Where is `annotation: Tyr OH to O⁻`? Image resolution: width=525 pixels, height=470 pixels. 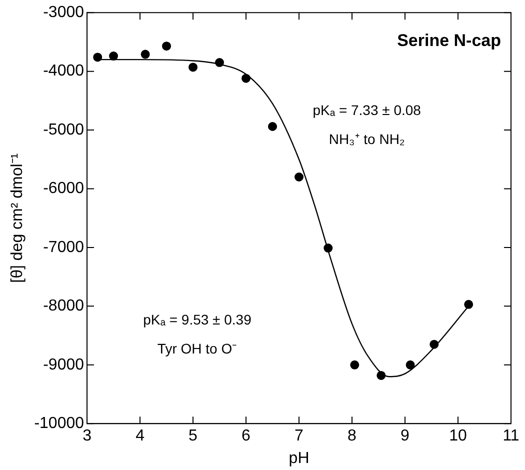
annotation: Tyr OH to O⁻ is located at coordinates (197, 348).